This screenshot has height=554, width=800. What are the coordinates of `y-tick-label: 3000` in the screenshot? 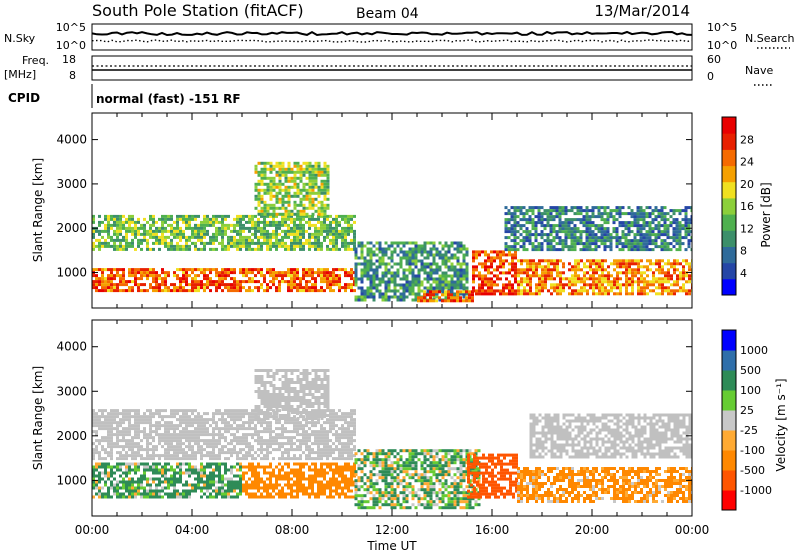 It's located at (71, 184).